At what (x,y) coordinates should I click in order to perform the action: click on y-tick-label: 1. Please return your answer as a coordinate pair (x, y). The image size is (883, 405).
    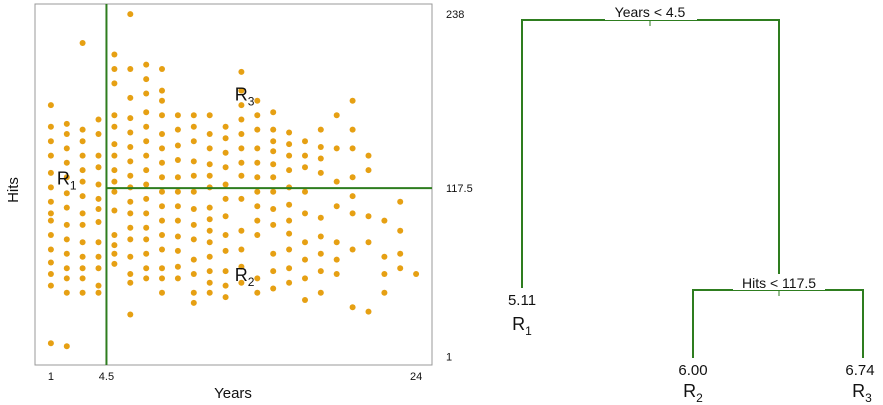
    Looking at the image, I should click on (449, 357).